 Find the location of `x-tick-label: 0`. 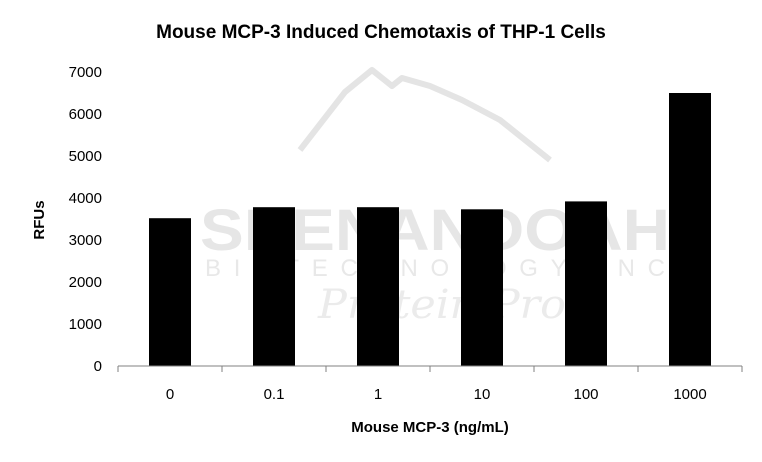

x-tick-label: 0 is located at coordinates (170, 394).